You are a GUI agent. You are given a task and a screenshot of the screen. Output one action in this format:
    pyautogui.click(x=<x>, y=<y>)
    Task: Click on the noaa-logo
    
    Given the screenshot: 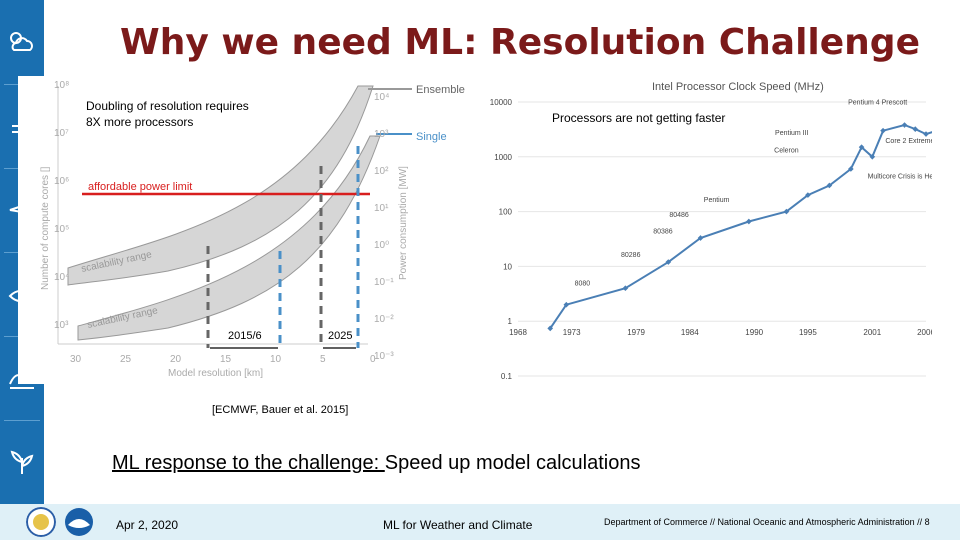 What is the action you would take?
    pyautogui.click(x=79, y=522)
    